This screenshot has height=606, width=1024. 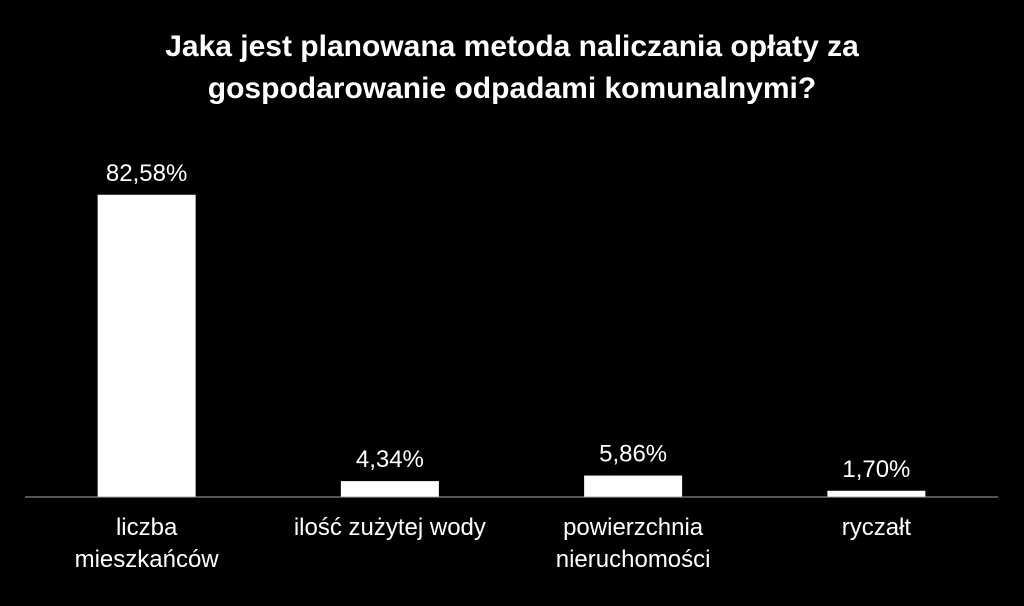 What do you see at coordinates (389, 527) in the screenshot?
I see `x-tick-label: ilość zużytej wody` at bounding box center [389, 527].